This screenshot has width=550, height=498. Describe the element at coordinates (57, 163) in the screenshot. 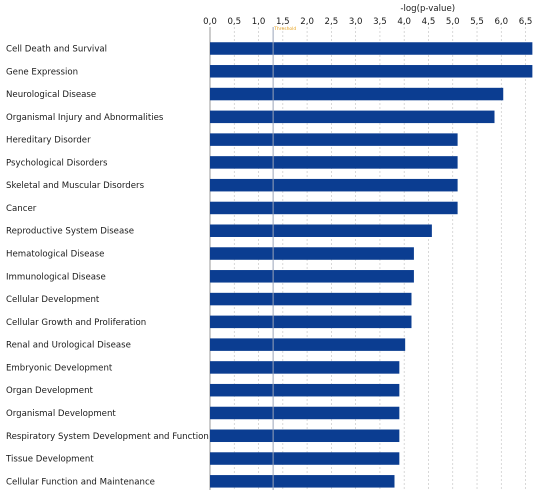

I see `category-label: Psychological Disorders` at that location.